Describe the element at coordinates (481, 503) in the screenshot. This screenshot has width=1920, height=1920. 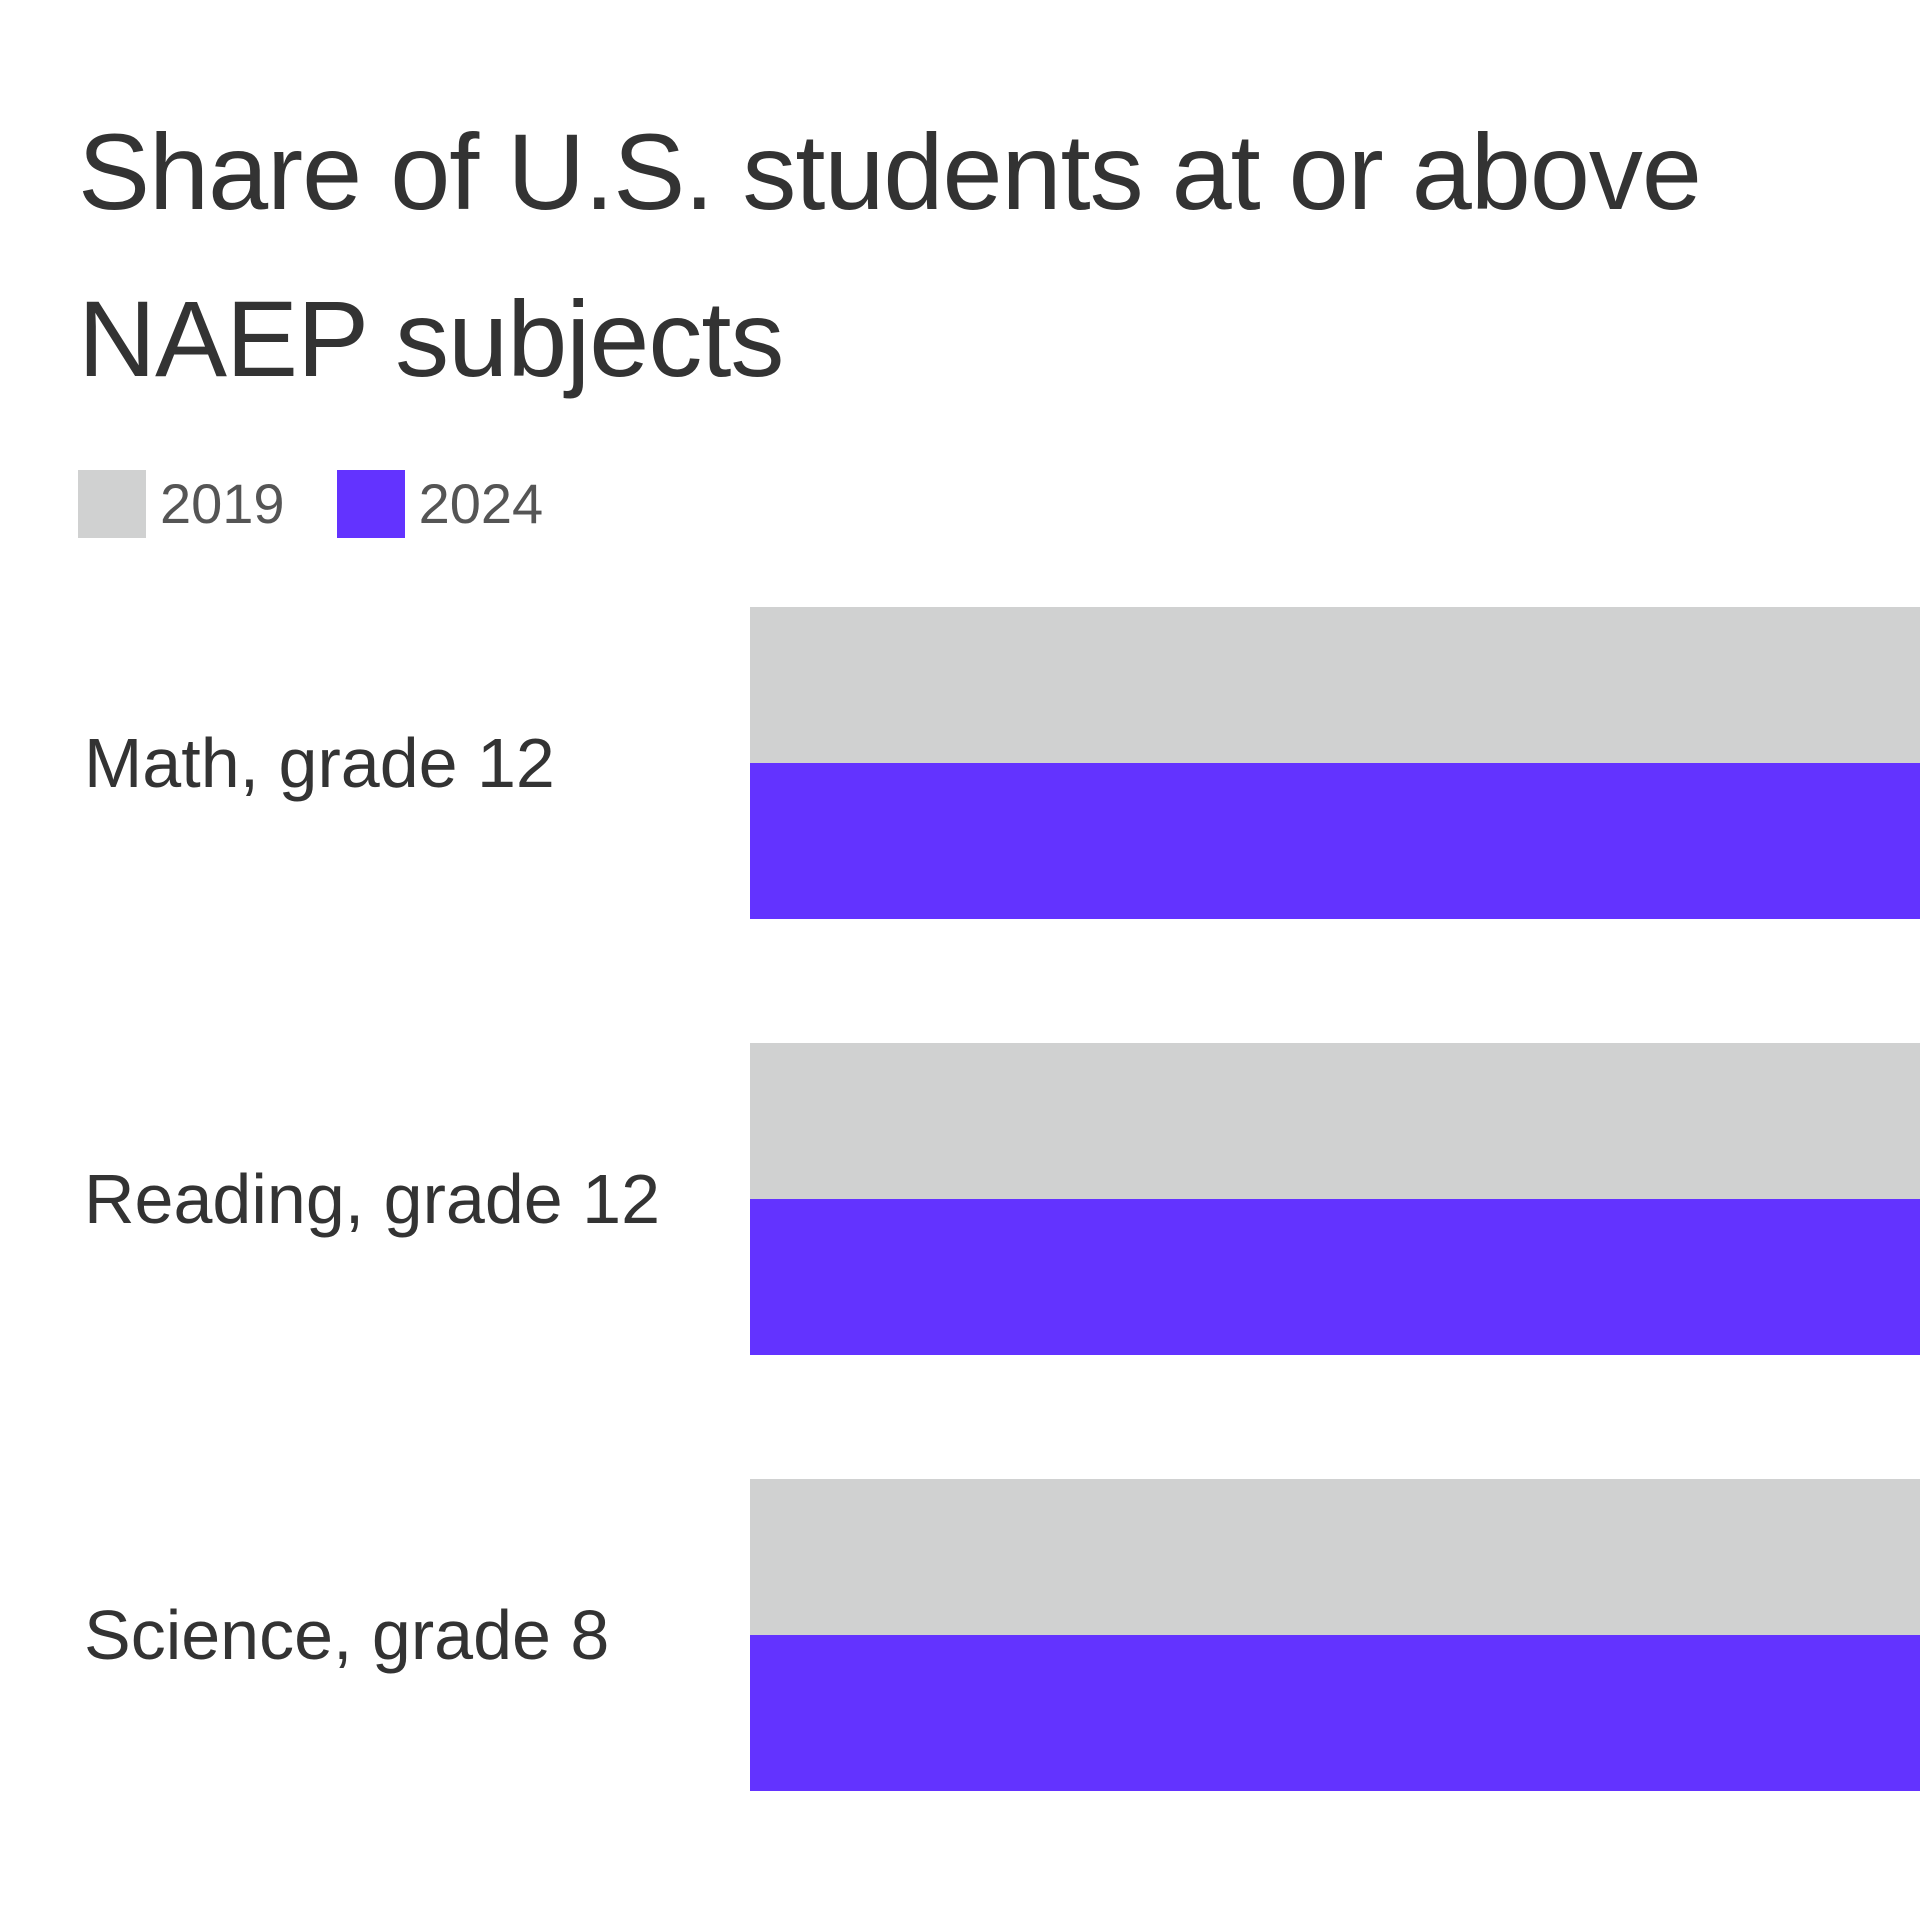
I see `legend-label-2024: 2024` at that location.